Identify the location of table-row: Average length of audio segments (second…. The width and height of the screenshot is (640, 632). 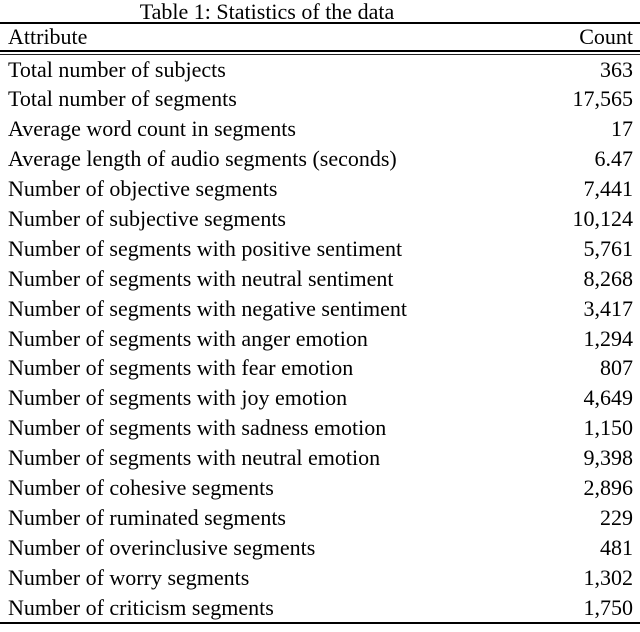
(320, 159).